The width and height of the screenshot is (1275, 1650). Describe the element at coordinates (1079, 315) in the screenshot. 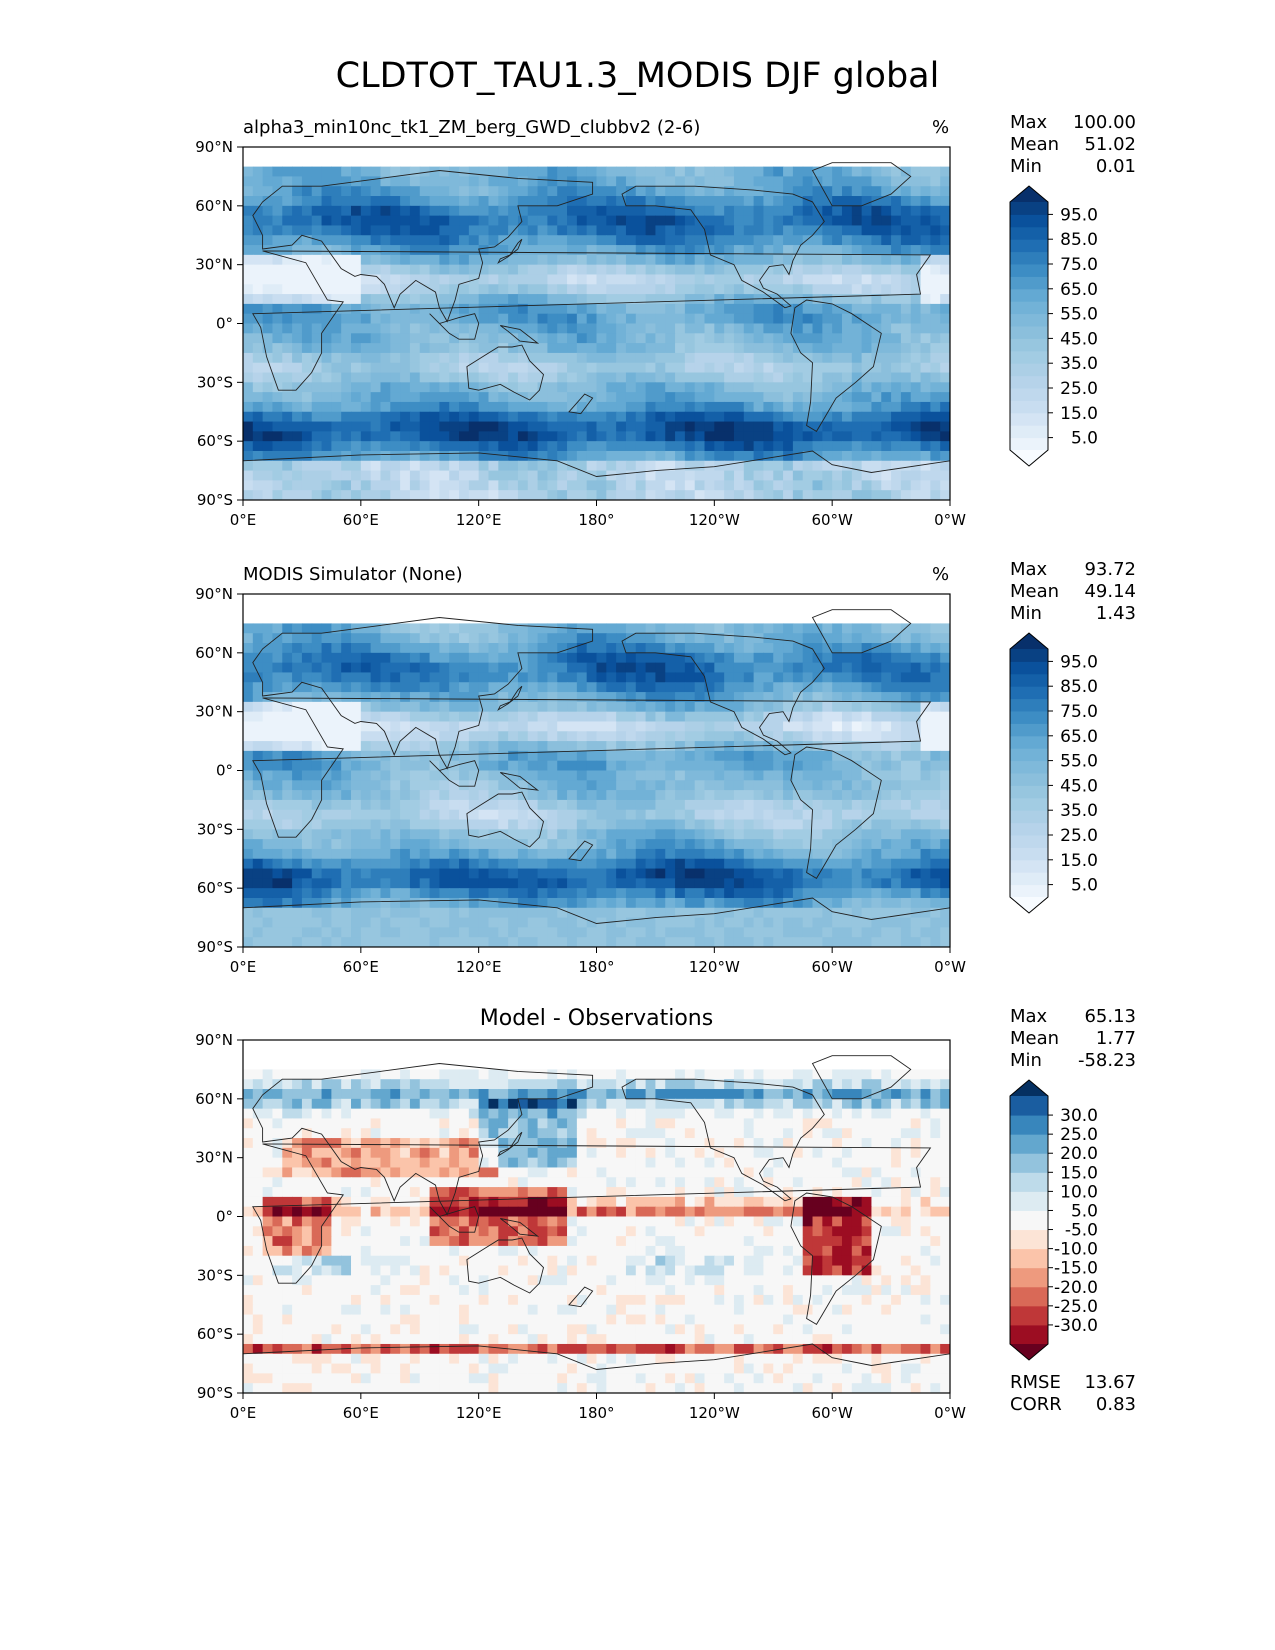

I see `colorbar-tick-label: 55.0` at that location.